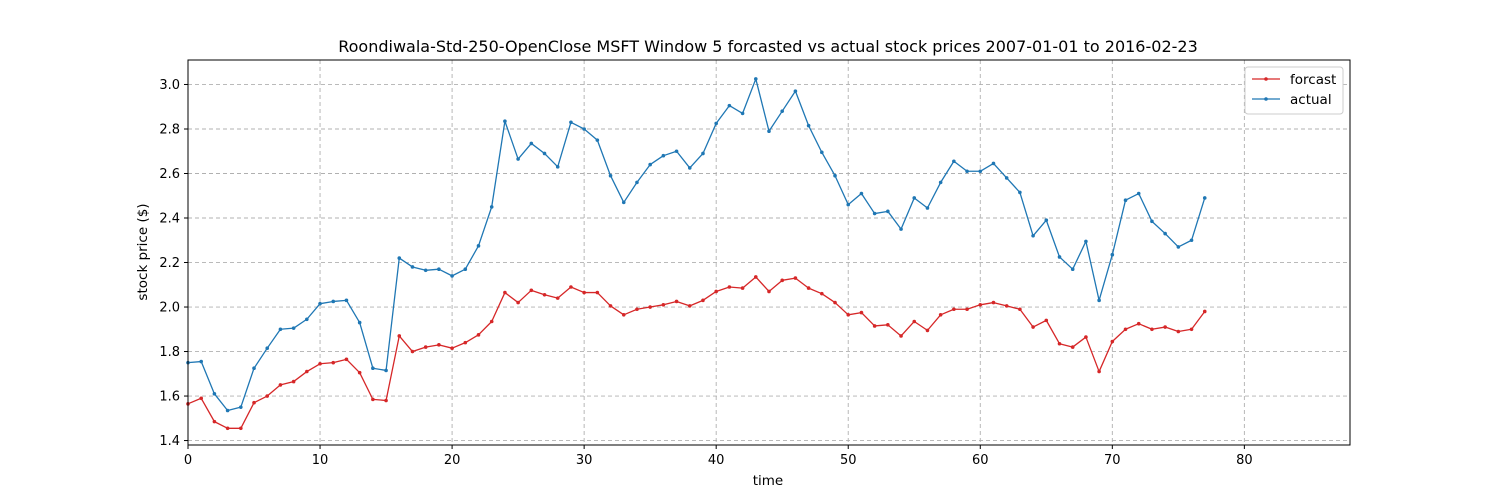 This screenshot has width=1500, height=500. I want to click on x-axis-ticks: 0 10 20 30 40 50 60 70 80, so click(718, 456).